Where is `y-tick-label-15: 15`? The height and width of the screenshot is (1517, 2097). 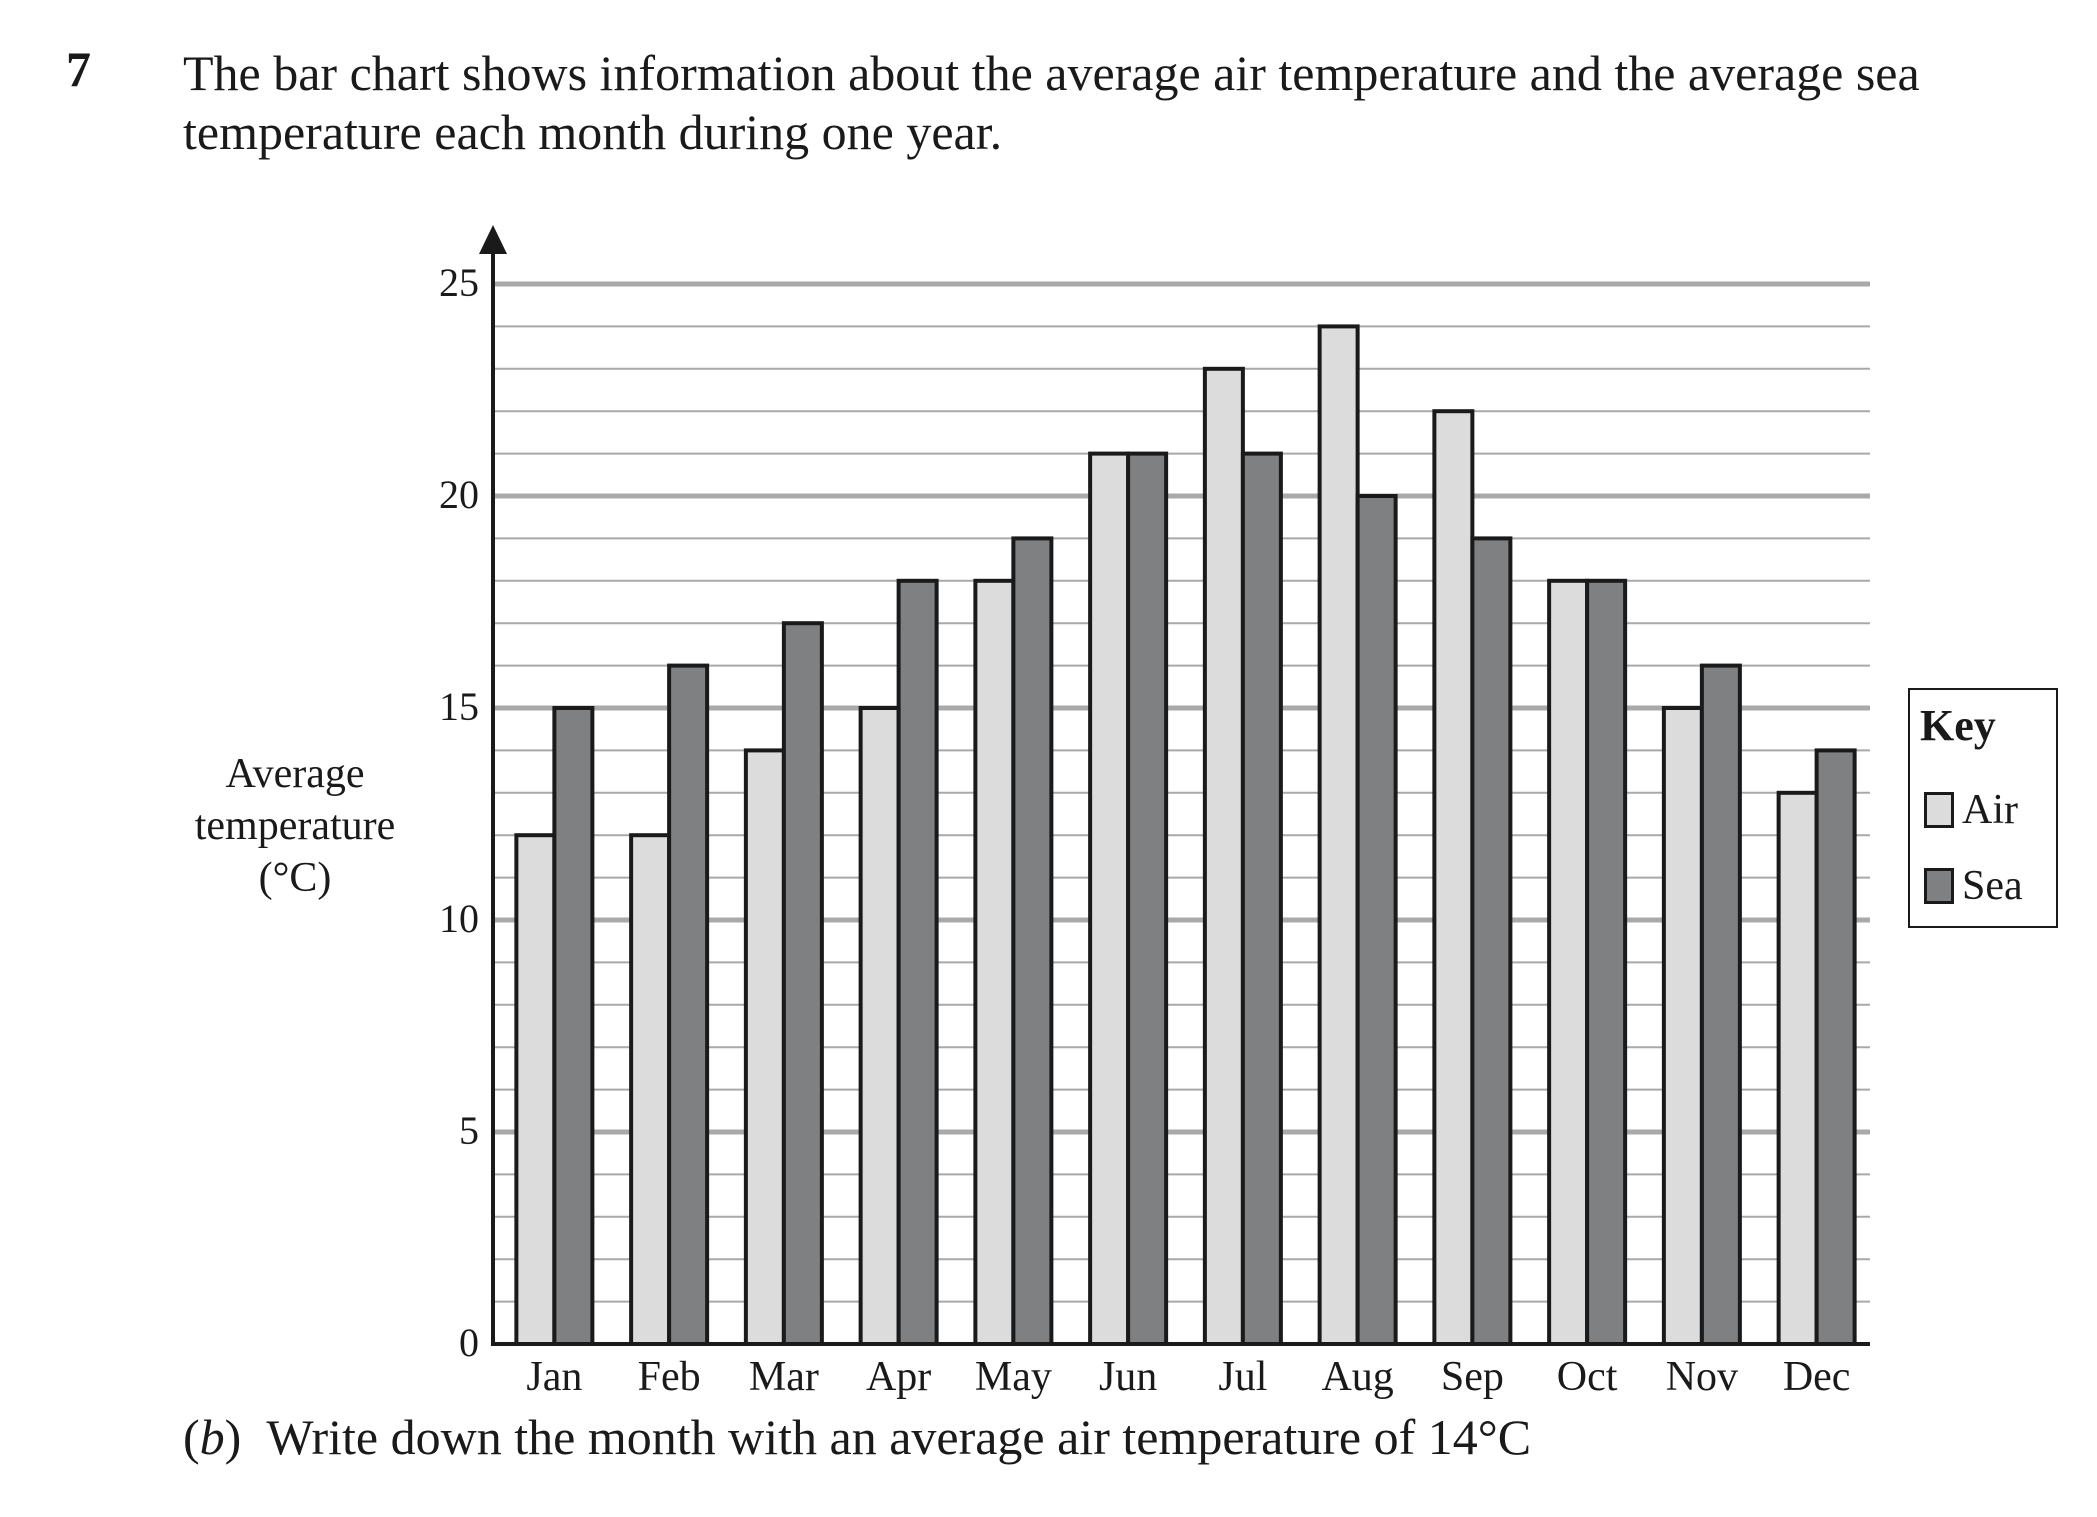 y-tick-label-15: 15 is located at coordinates (459, 706).